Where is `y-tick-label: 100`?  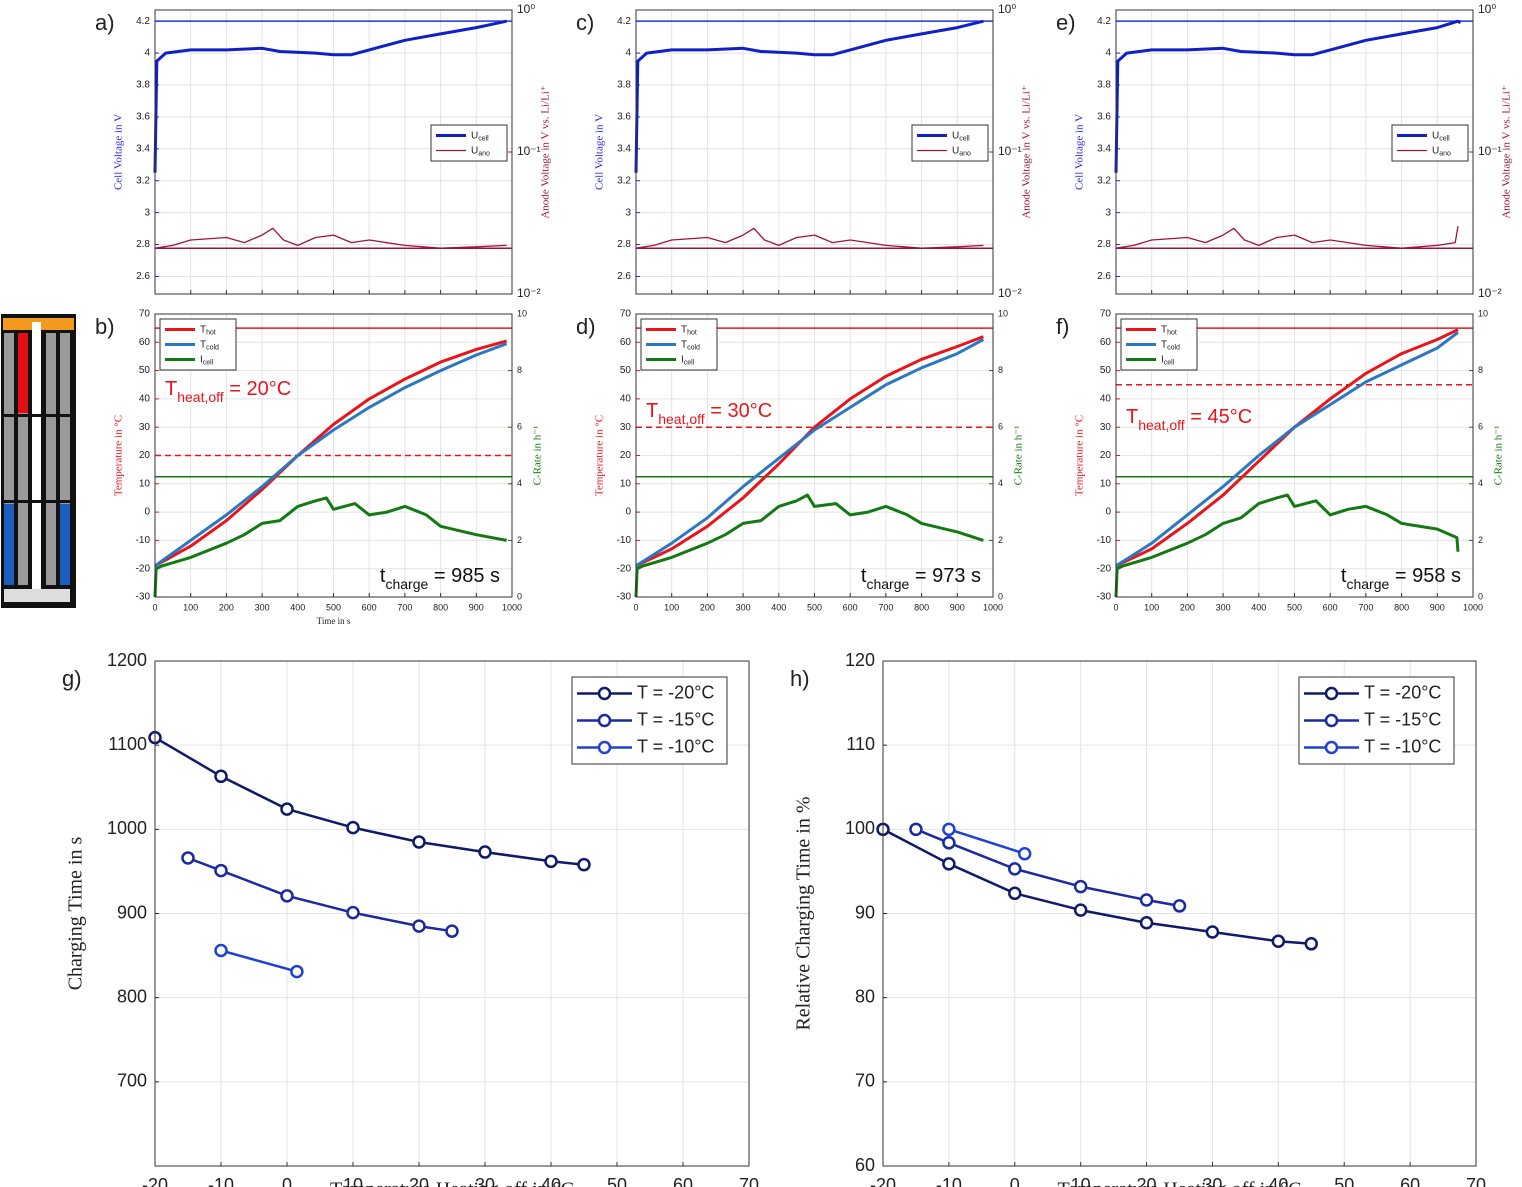 y-tick-label: 100 is located at coordinates (860, 828).